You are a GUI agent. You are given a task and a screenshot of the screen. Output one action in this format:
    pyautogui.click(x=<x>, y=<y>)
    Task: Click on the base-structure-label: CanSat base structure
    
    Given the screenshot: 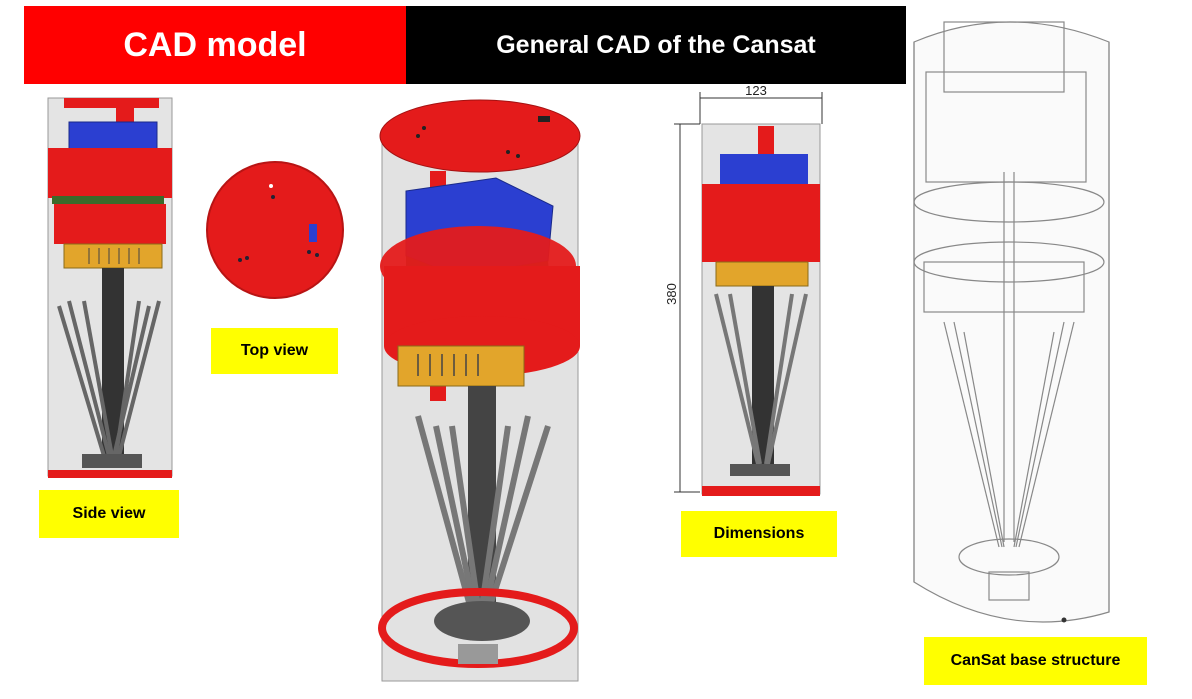 What is the action you would take?
    pyautogui.click(x=1035, y=661)
    